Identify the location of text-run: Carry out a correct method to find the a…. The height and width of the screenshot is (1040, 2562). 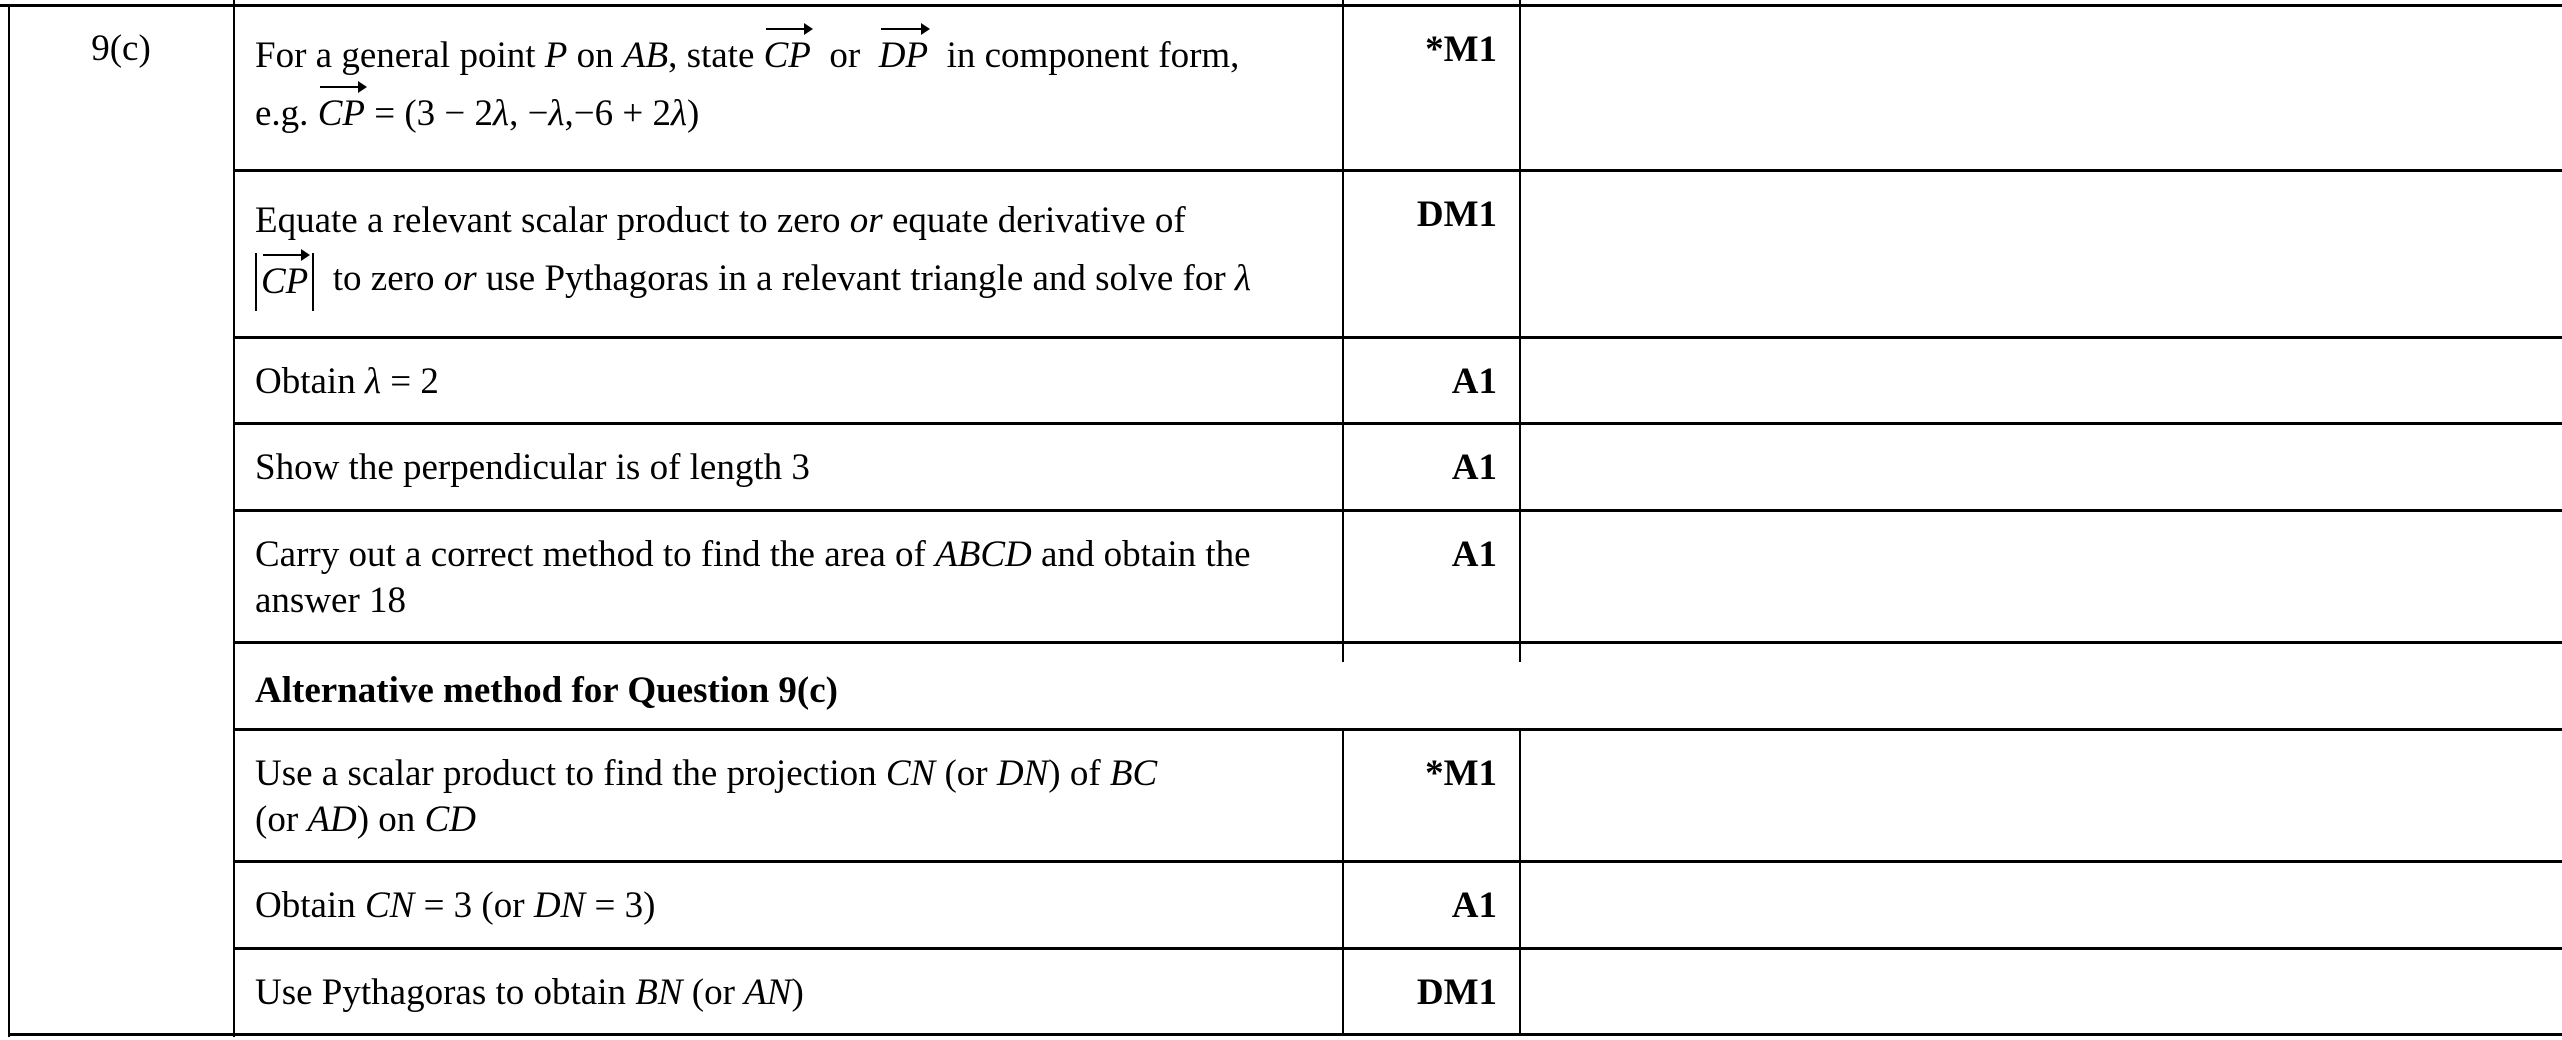
(595, 554).